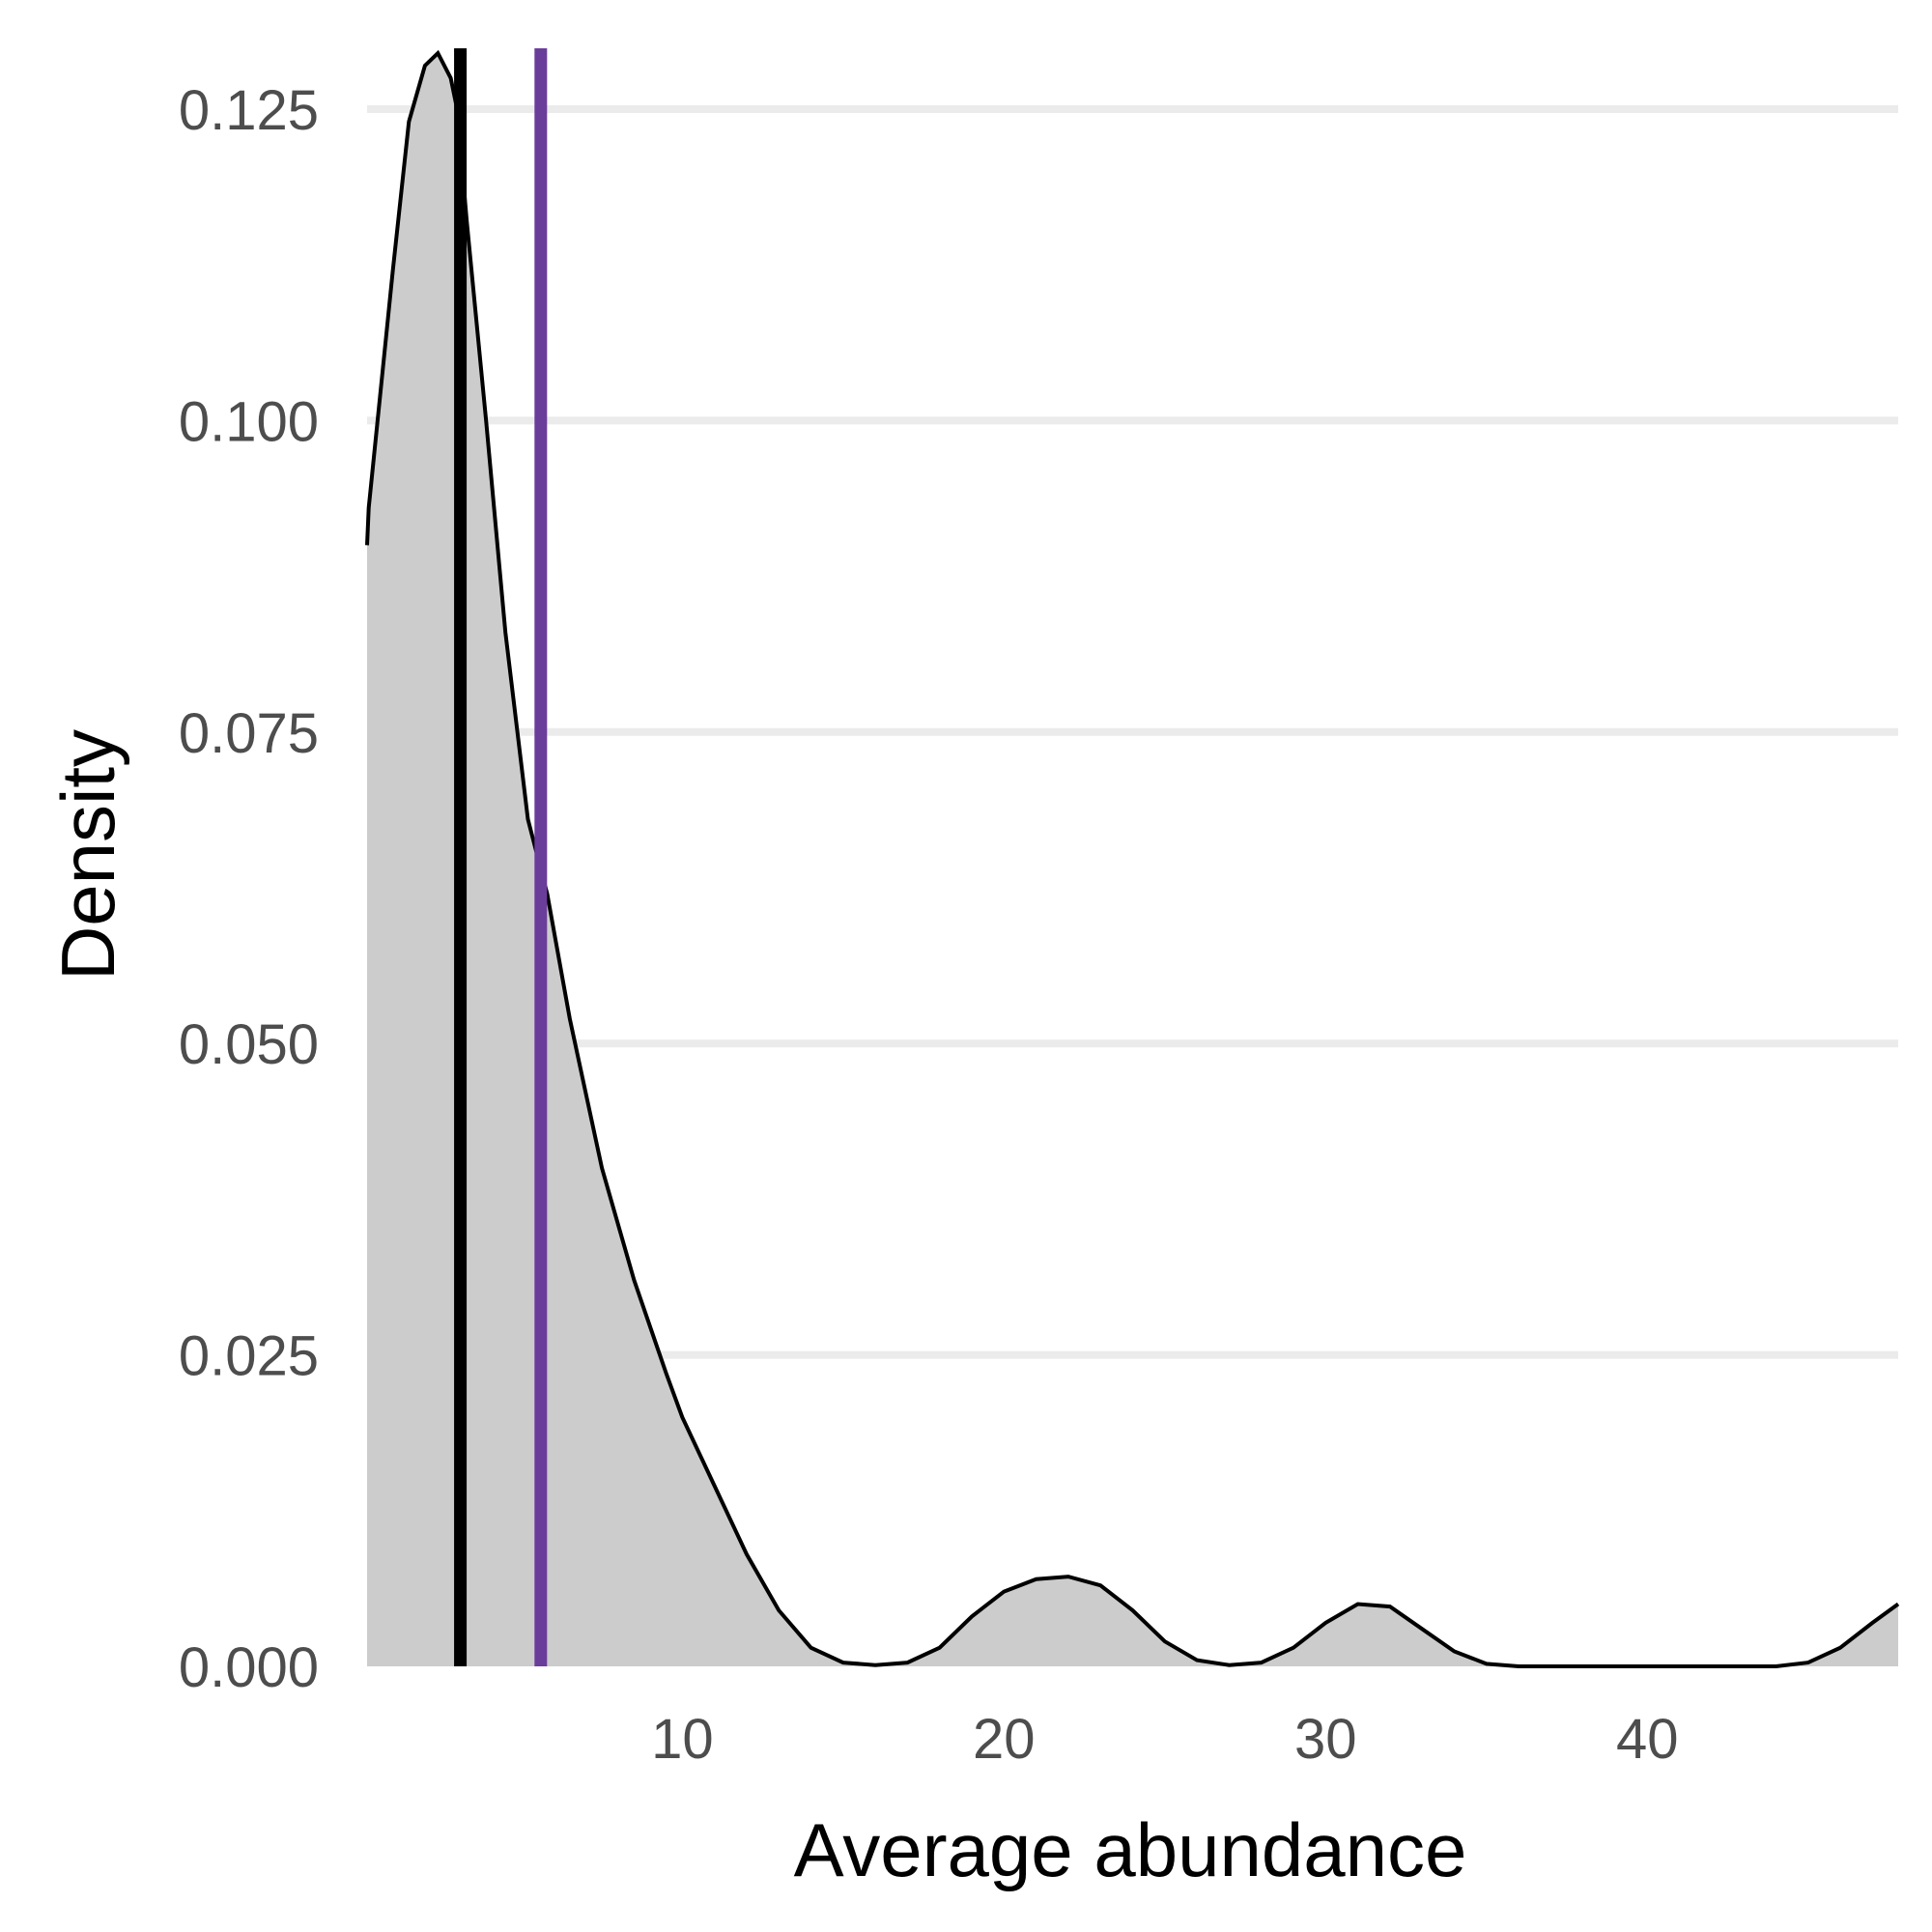 Image resolution: width=1932 pixels, height=1932 pixels. What do you see at coordinates (249, 1667) in the screenshot?
I see `y-tick-label: 0.000` at bounding box center [249, 1667].